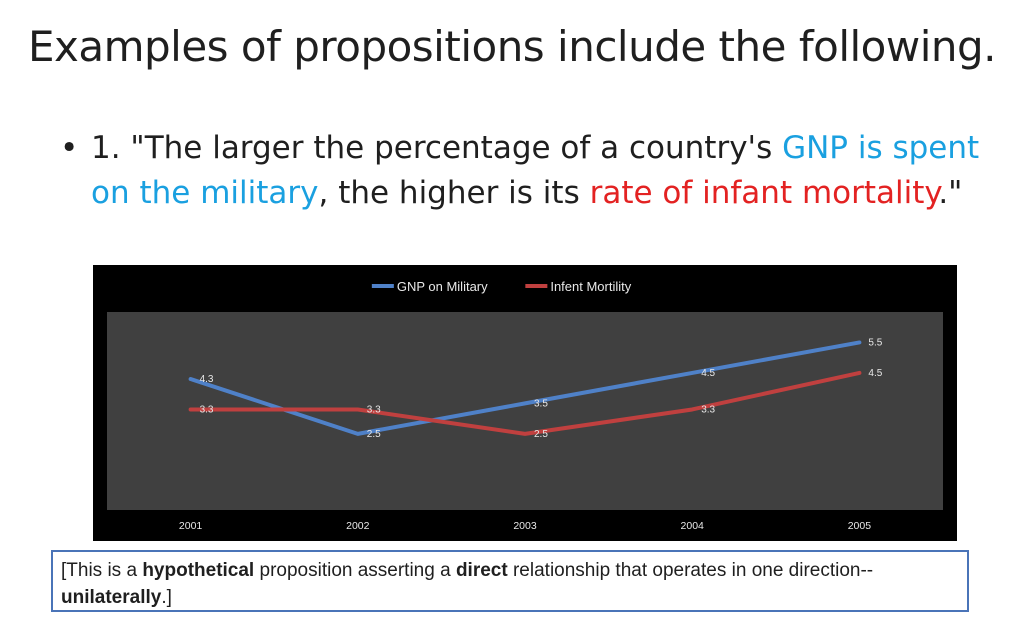 The image size is (1024, 629). I want to click on data-label: 4.3, so click(207, 379).